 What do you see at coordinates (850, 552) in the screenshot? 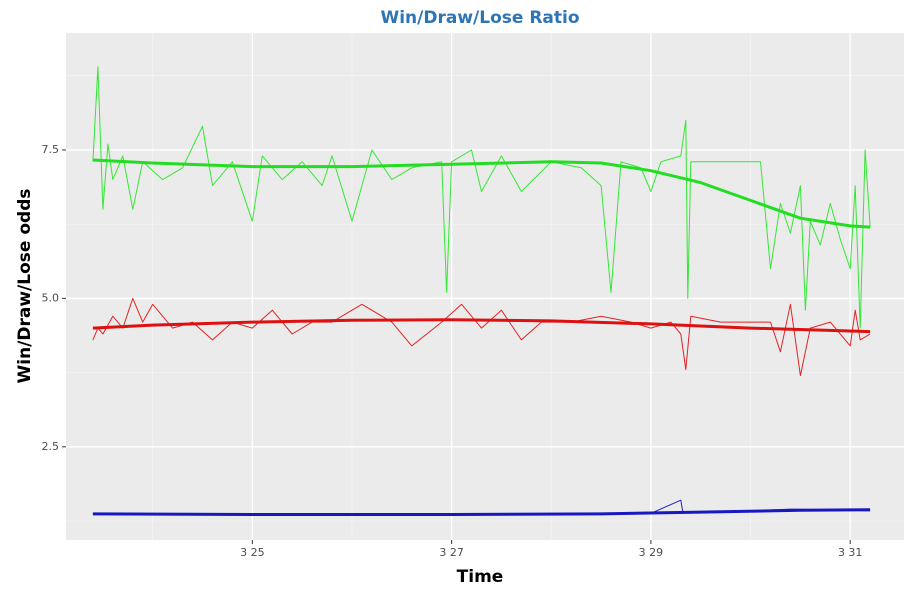
I see `x-tick-label: 3 31` at bounding box center [850, 552].